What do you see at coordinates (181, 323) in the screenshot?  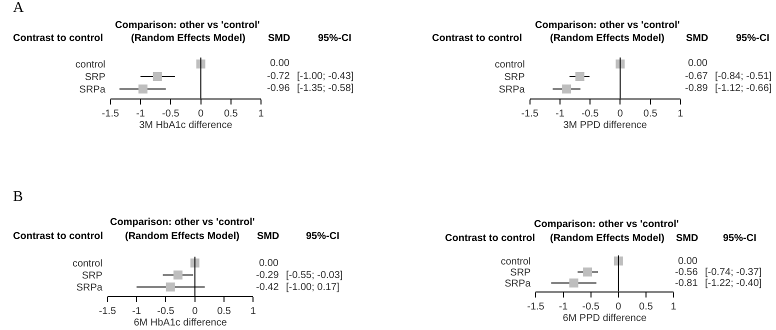 I see `x-axis-title: 6M HbA1c difference` at bounding box center [181, 323].